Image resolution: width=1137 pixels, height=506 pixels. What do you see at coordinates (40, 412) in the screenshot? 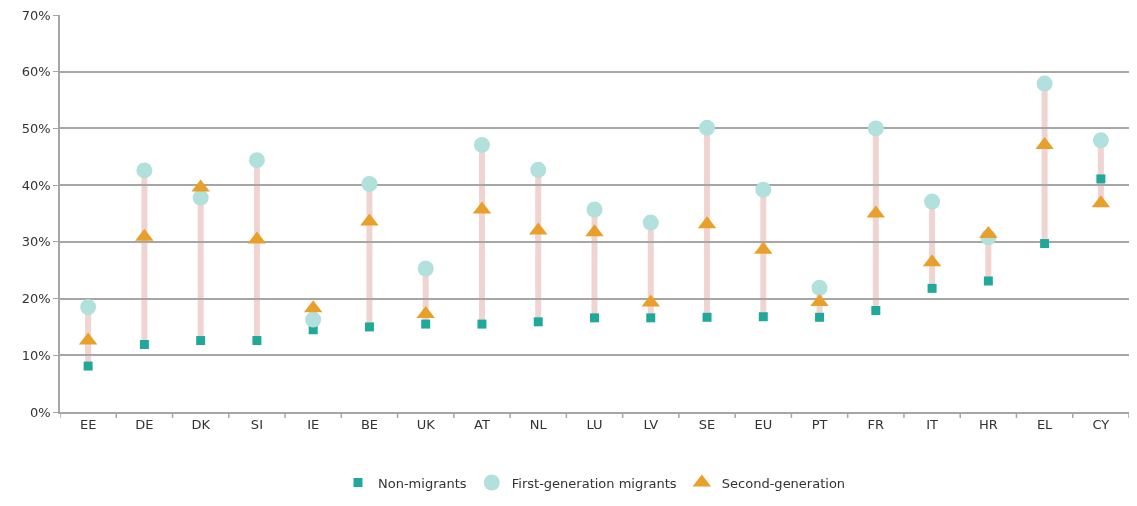
I see `y-tick-label: 0%` at bounding box center [40, 412].